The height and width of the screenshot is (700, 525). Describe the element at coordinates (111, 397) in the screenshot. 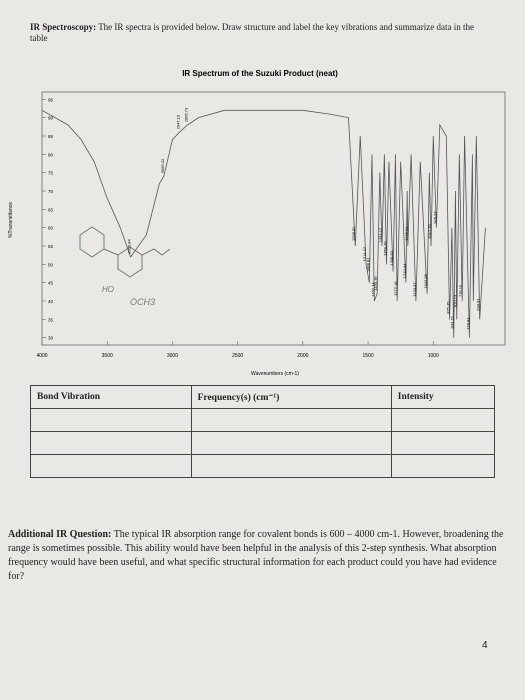

I see `table-header: Bond Vibration` at that location.